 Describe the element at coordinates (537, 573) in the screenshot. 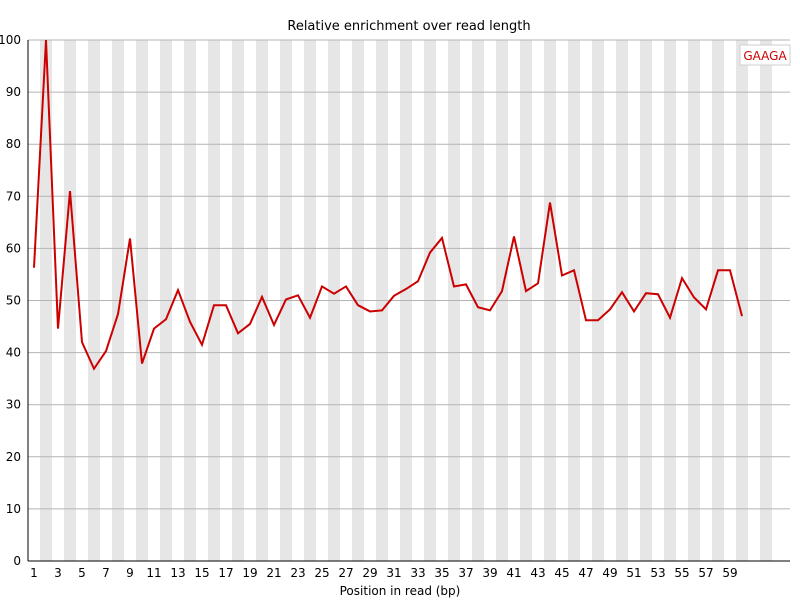

I see `x-tick-label: 43` at that location.